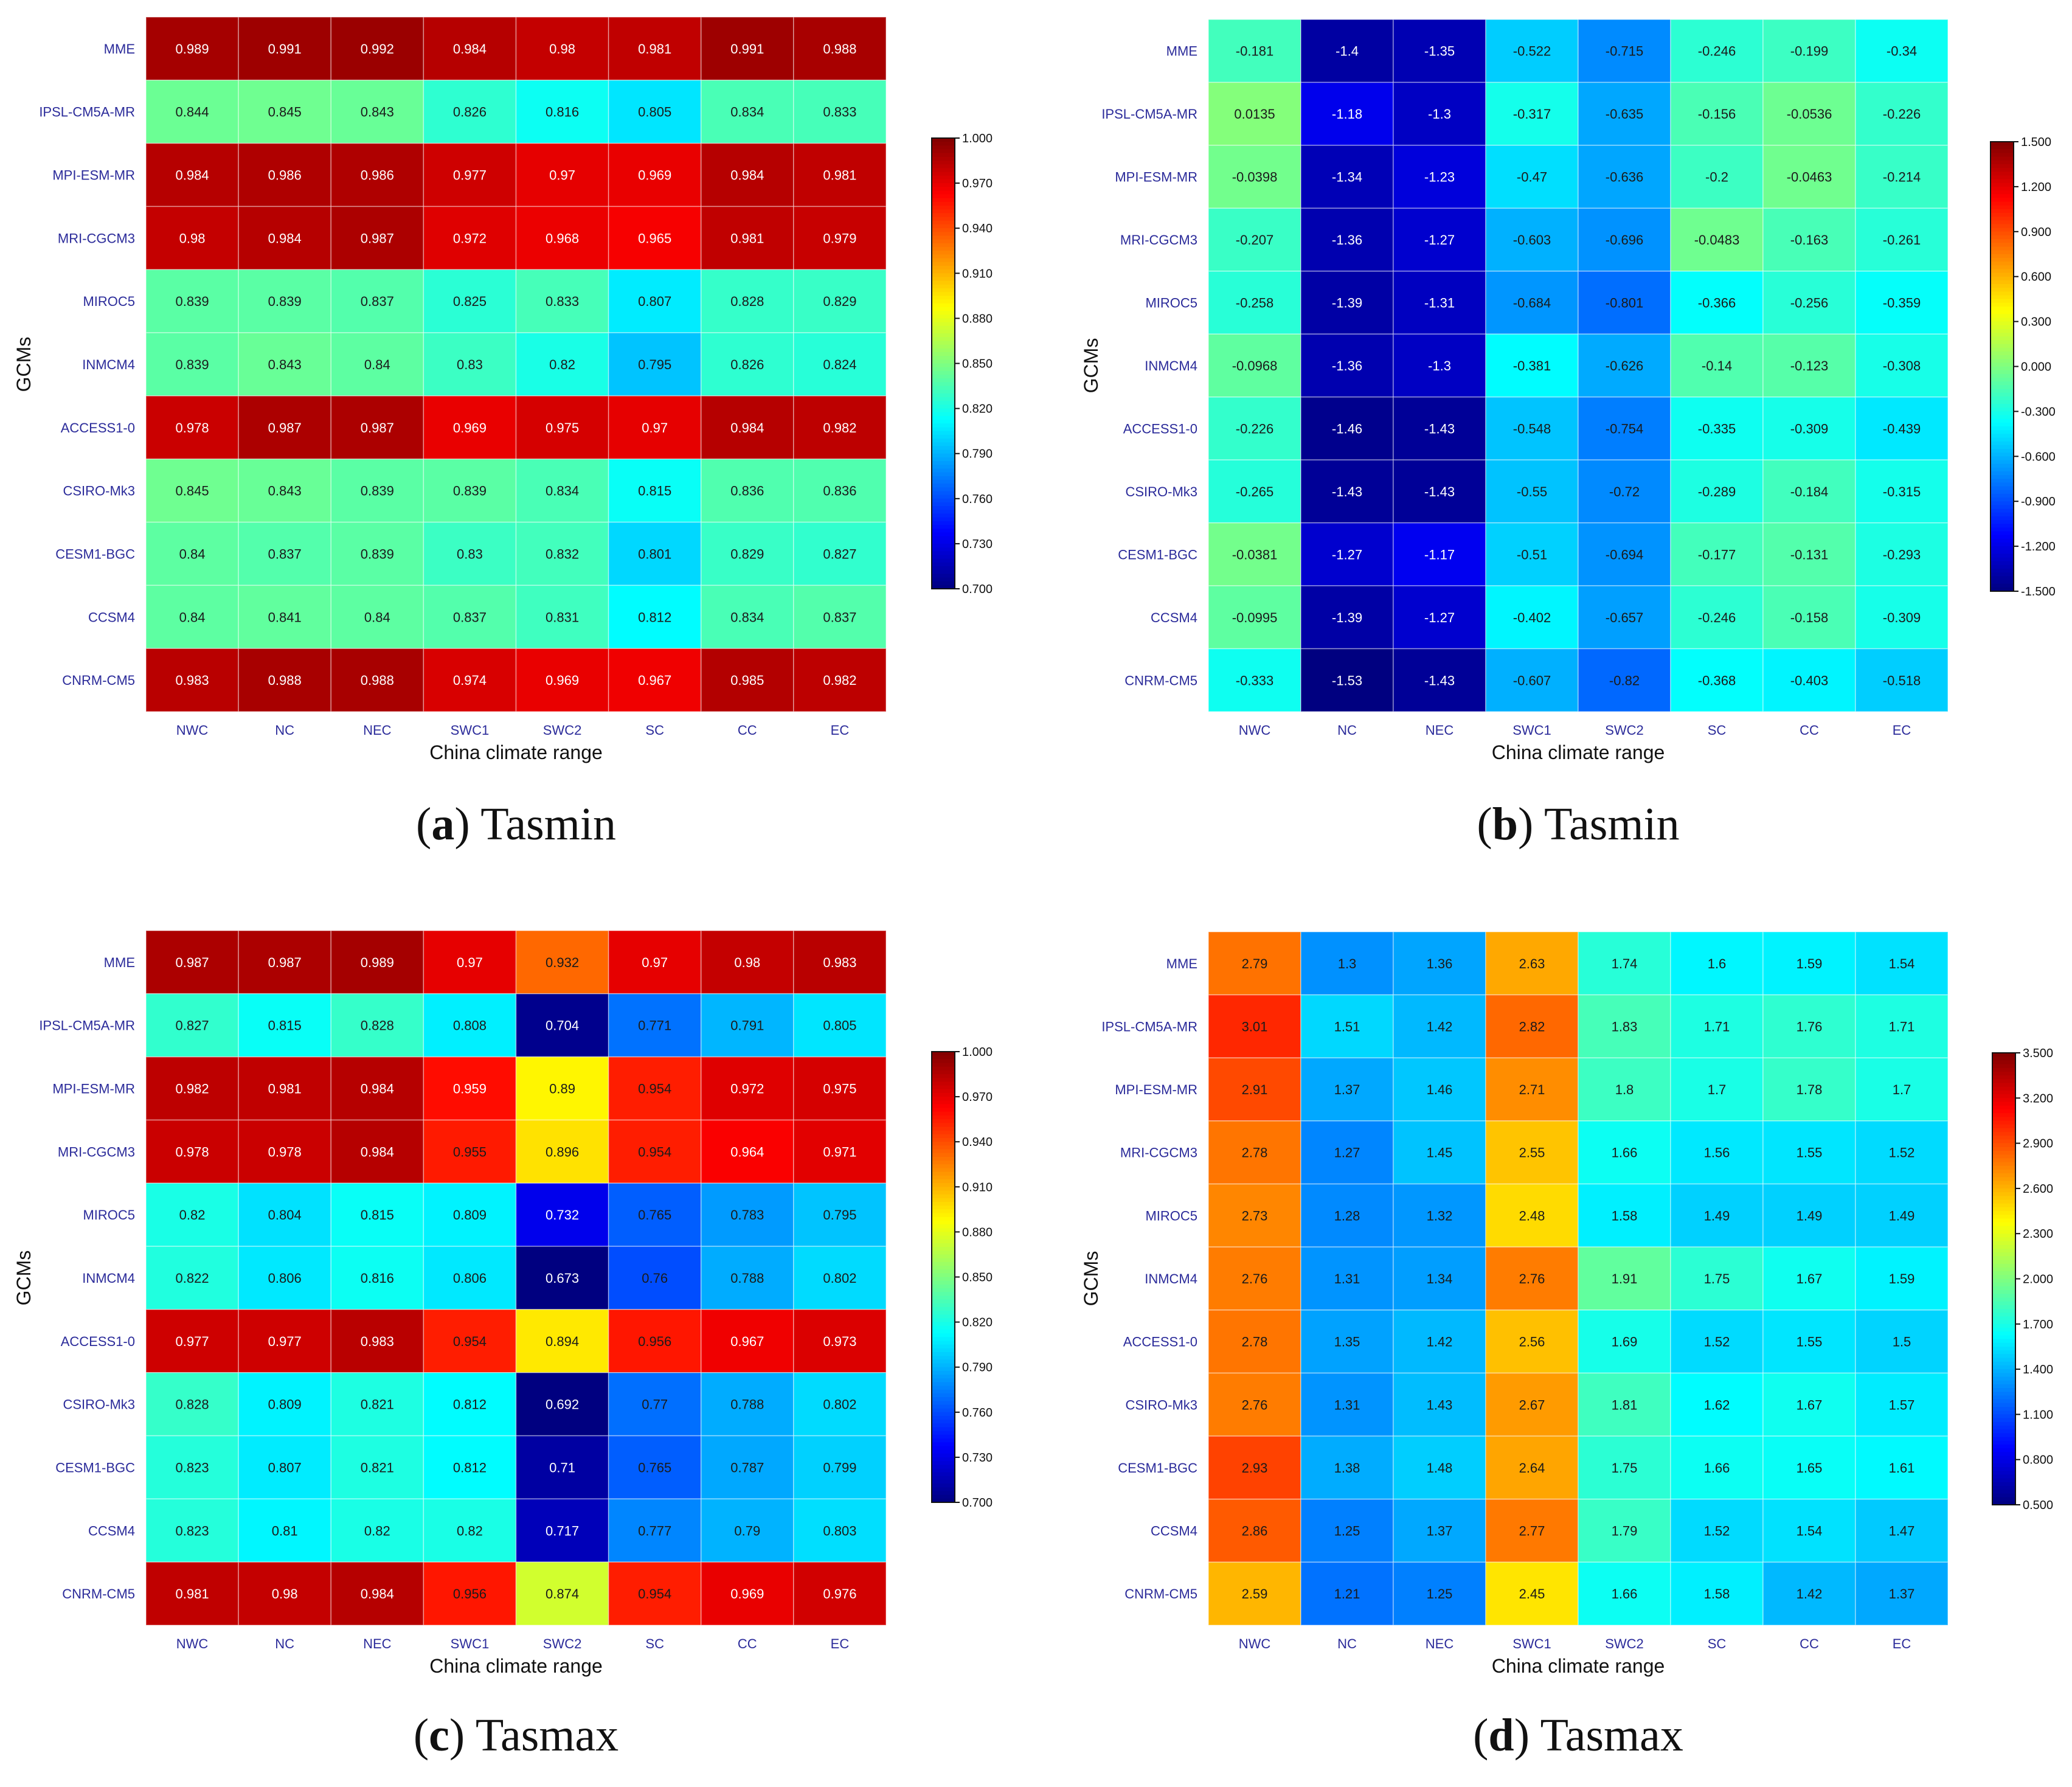 The image size is (2072, 1787). What do you see at coordinates (1091, 1278) in the screenshot?
I see `y-axis-label: GCMs` at bounding box center [1091, 1278].